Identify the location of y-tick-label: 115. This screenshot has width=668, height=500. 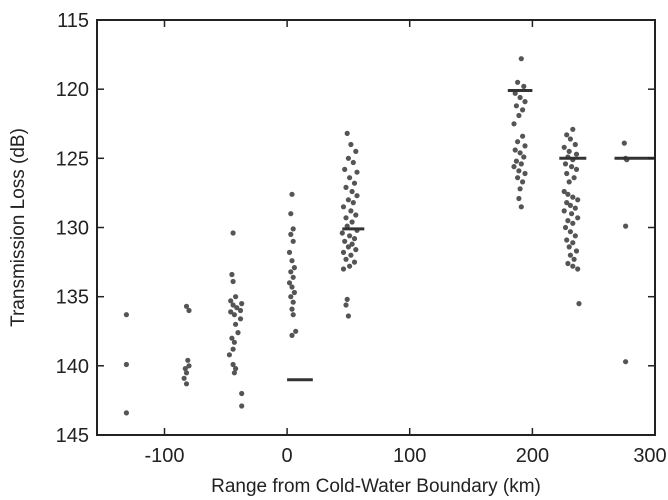
(73, 21).